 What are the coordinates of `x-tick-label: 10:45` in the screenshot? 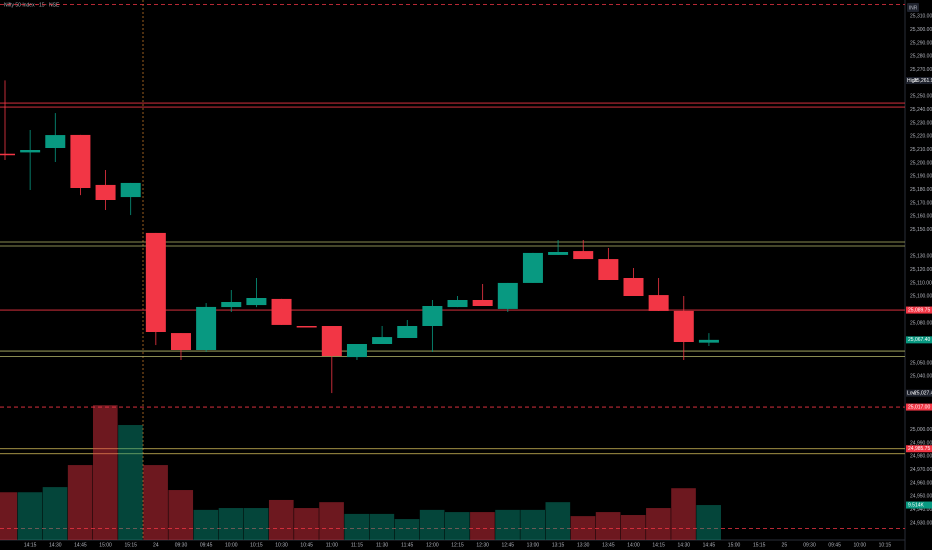 It's located at (306, 545).